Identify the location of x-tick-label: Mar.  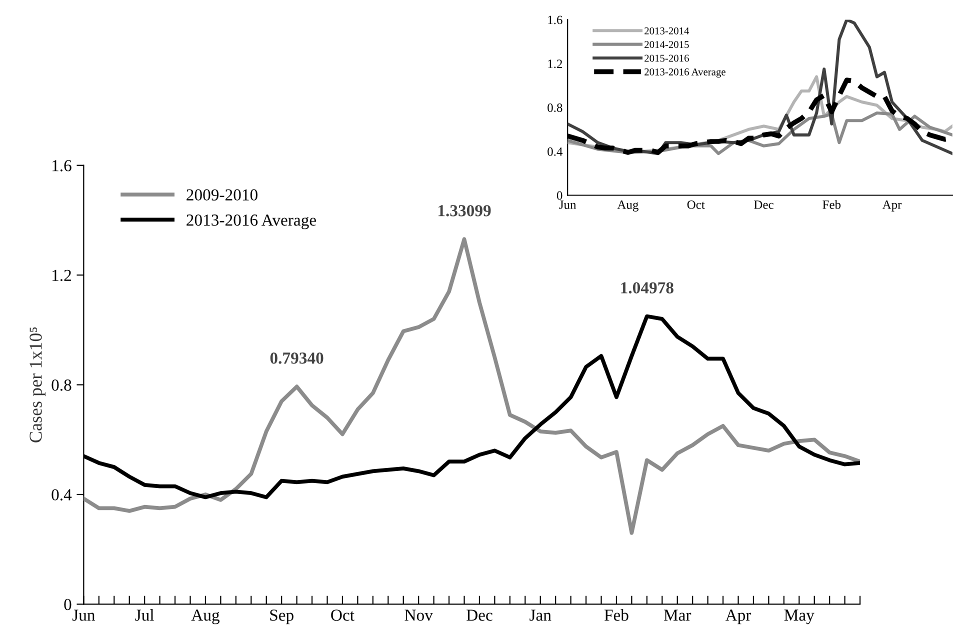
(678, 615).